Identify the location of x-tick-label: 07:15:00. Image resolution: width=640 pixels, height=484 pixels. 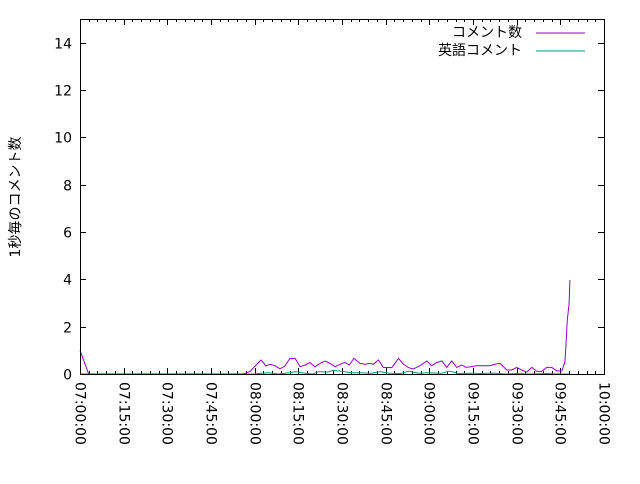
(124, 413).